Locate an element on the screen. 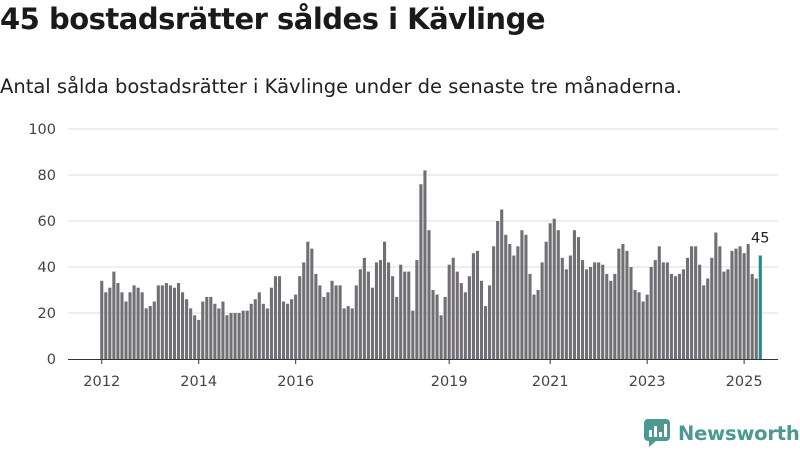 Image resolution: width=800 pixels, height=450 pixels. x-tick-label: 2019 is located at coordinates (449, 382).